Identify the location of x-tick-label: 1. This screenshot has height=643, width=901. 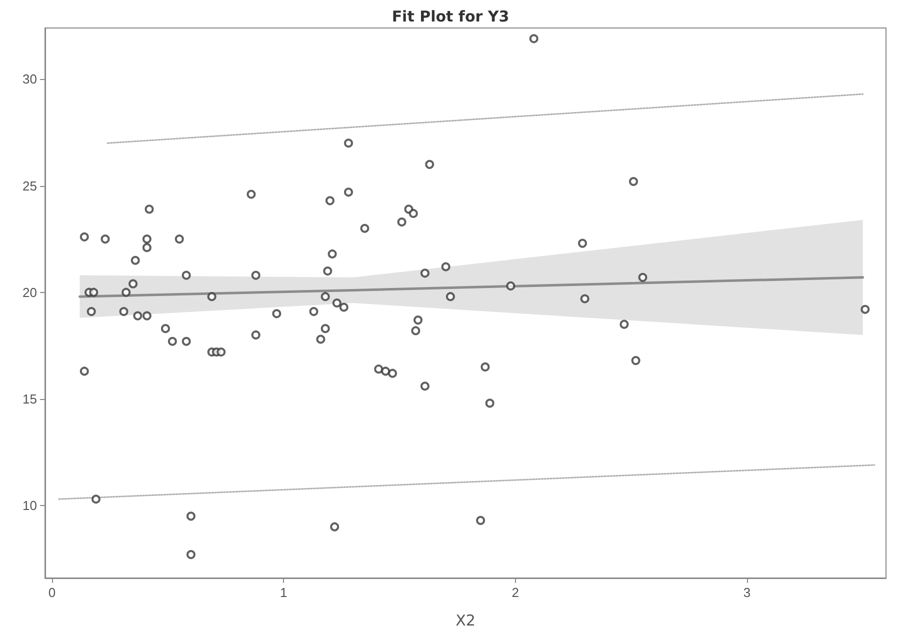
(284, 592).